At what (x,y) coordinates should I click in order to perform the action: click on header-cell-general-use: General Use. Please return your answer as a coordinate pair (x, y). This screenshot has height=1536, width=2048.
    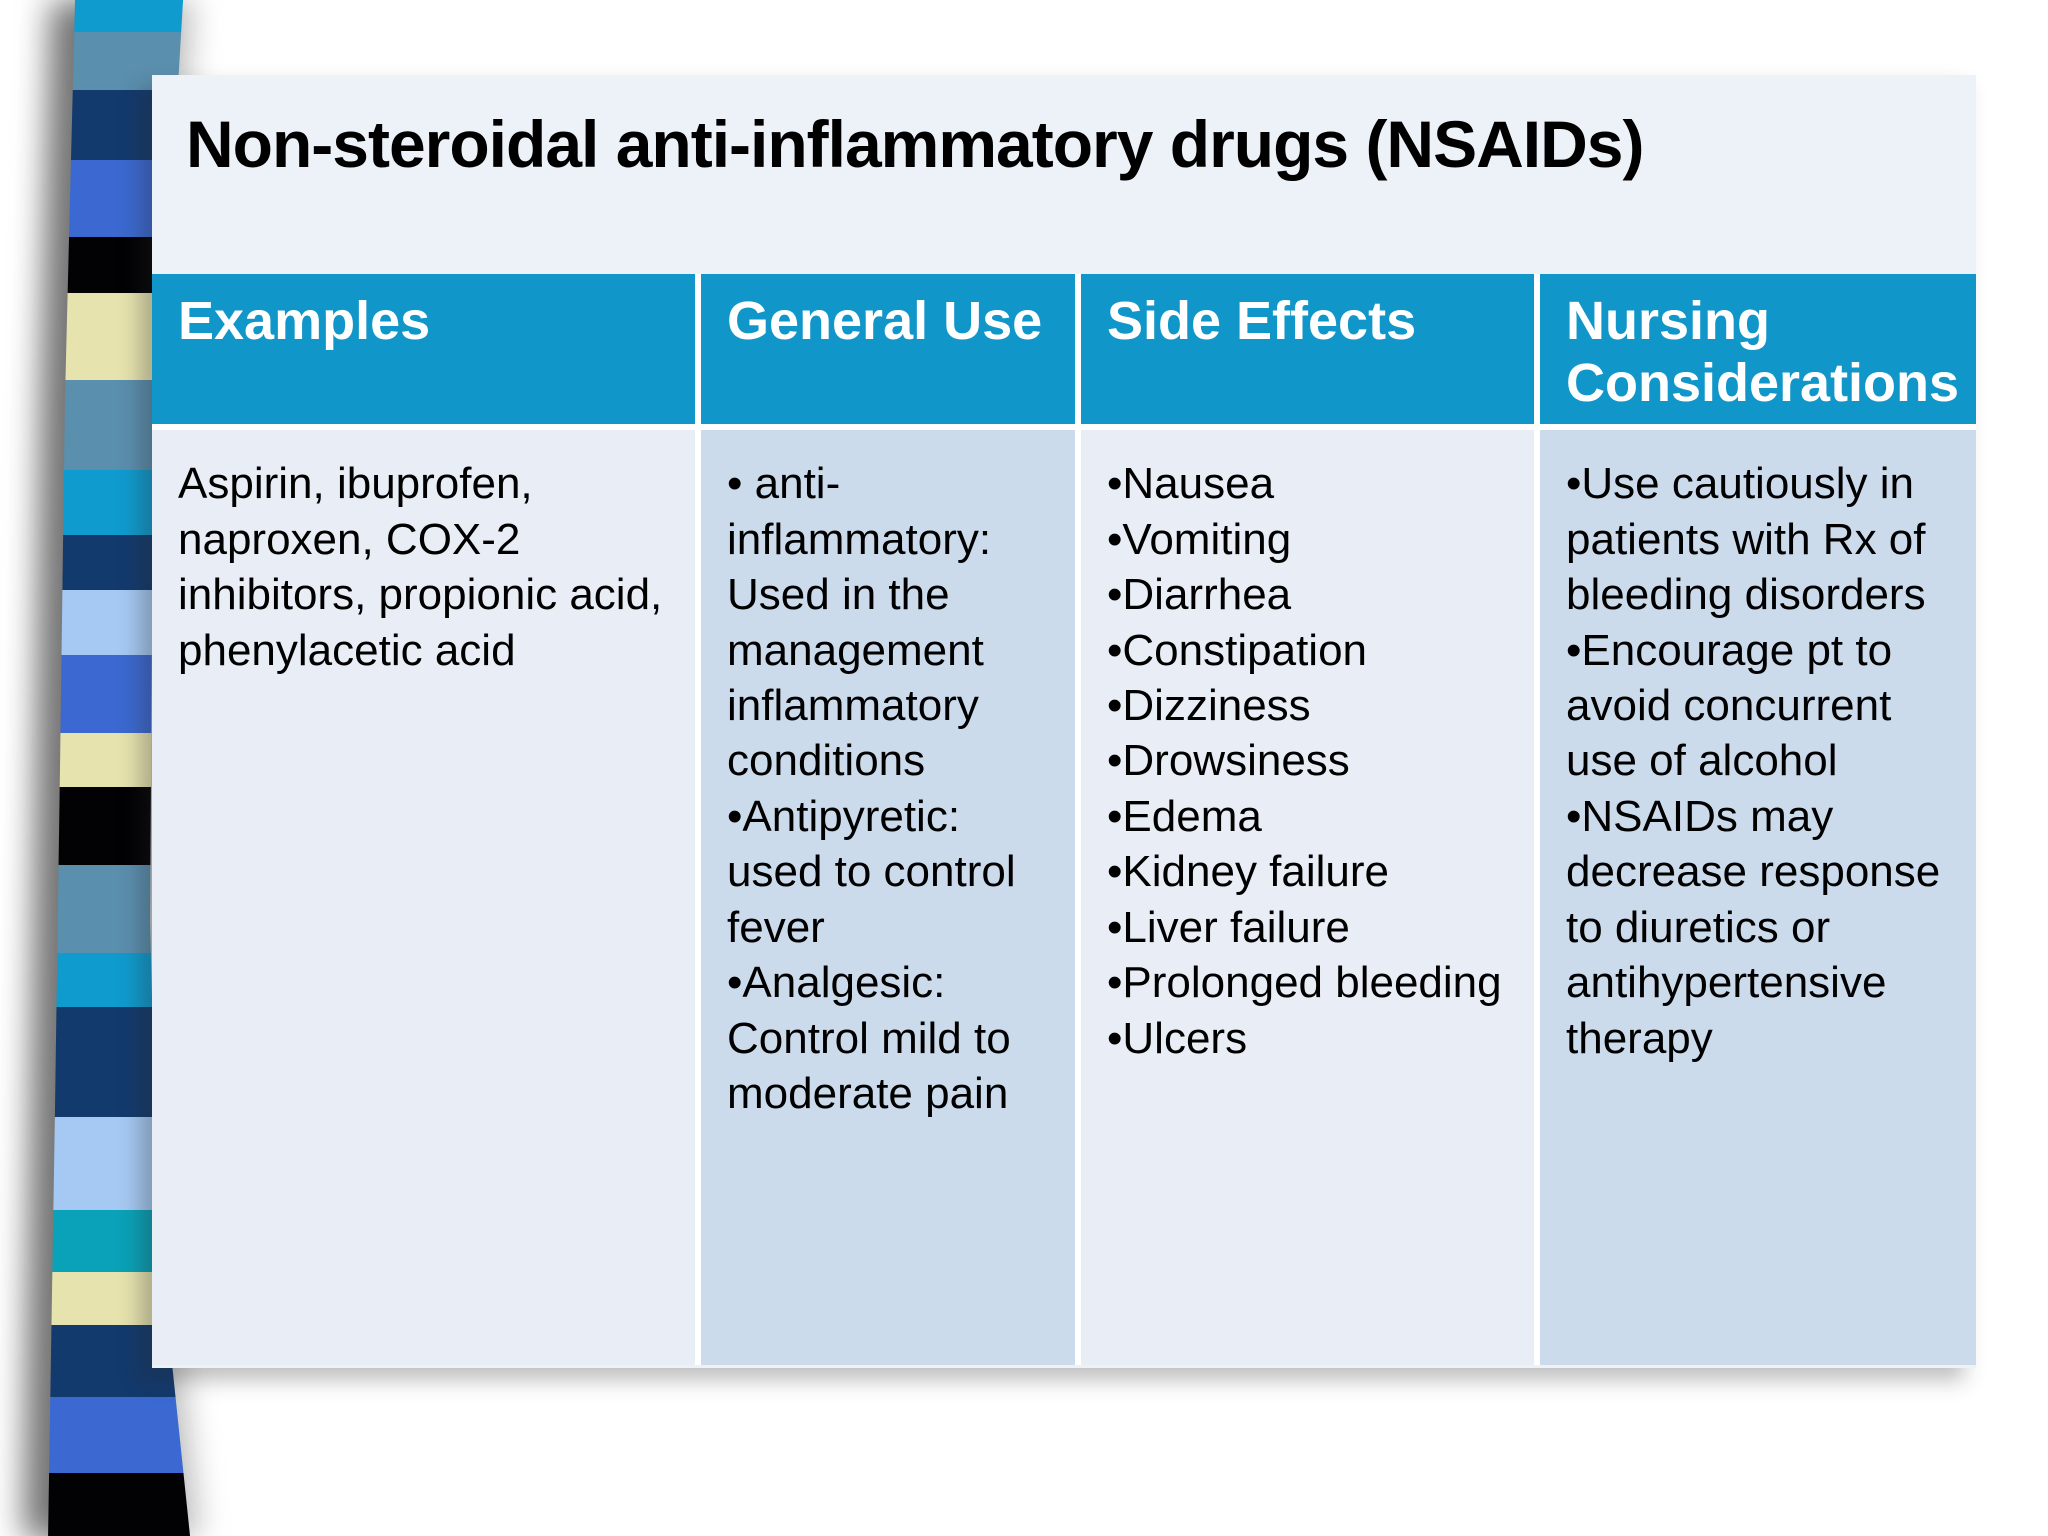
    Looking at the image, I should click on (888, 349).